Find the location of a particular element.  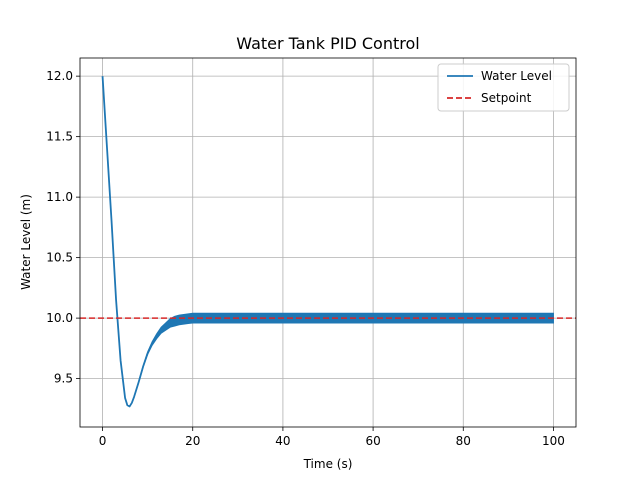

y-tick-label: 10.0 is located at coordinates (59, 318).